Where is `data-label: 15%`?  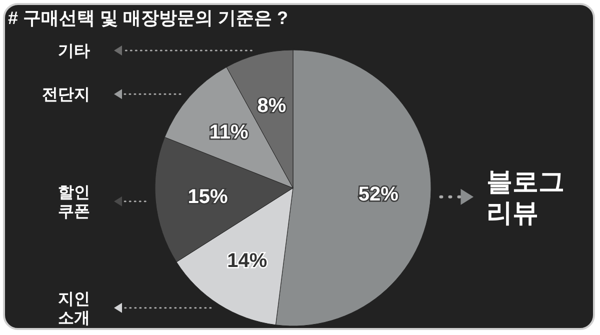
data-label: 15% is located at coordinates (208, 197).